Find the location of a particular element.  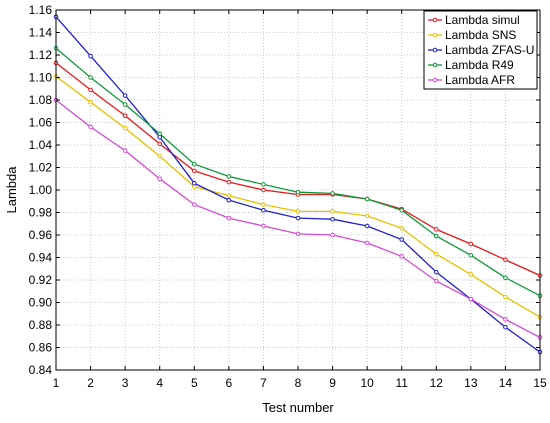

x-tick-label: 3 is located at coordinates (125, 383).